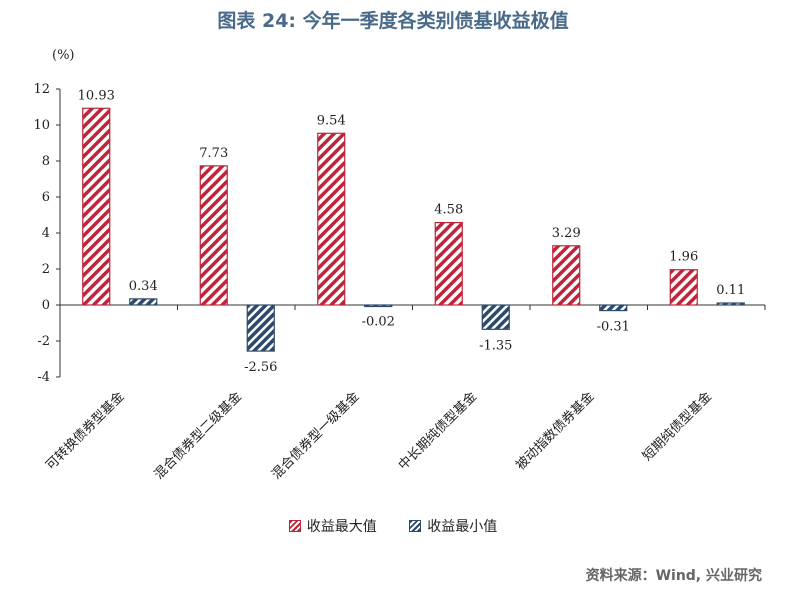  I want to click on y-tick-label: 0, so click(46, 305).